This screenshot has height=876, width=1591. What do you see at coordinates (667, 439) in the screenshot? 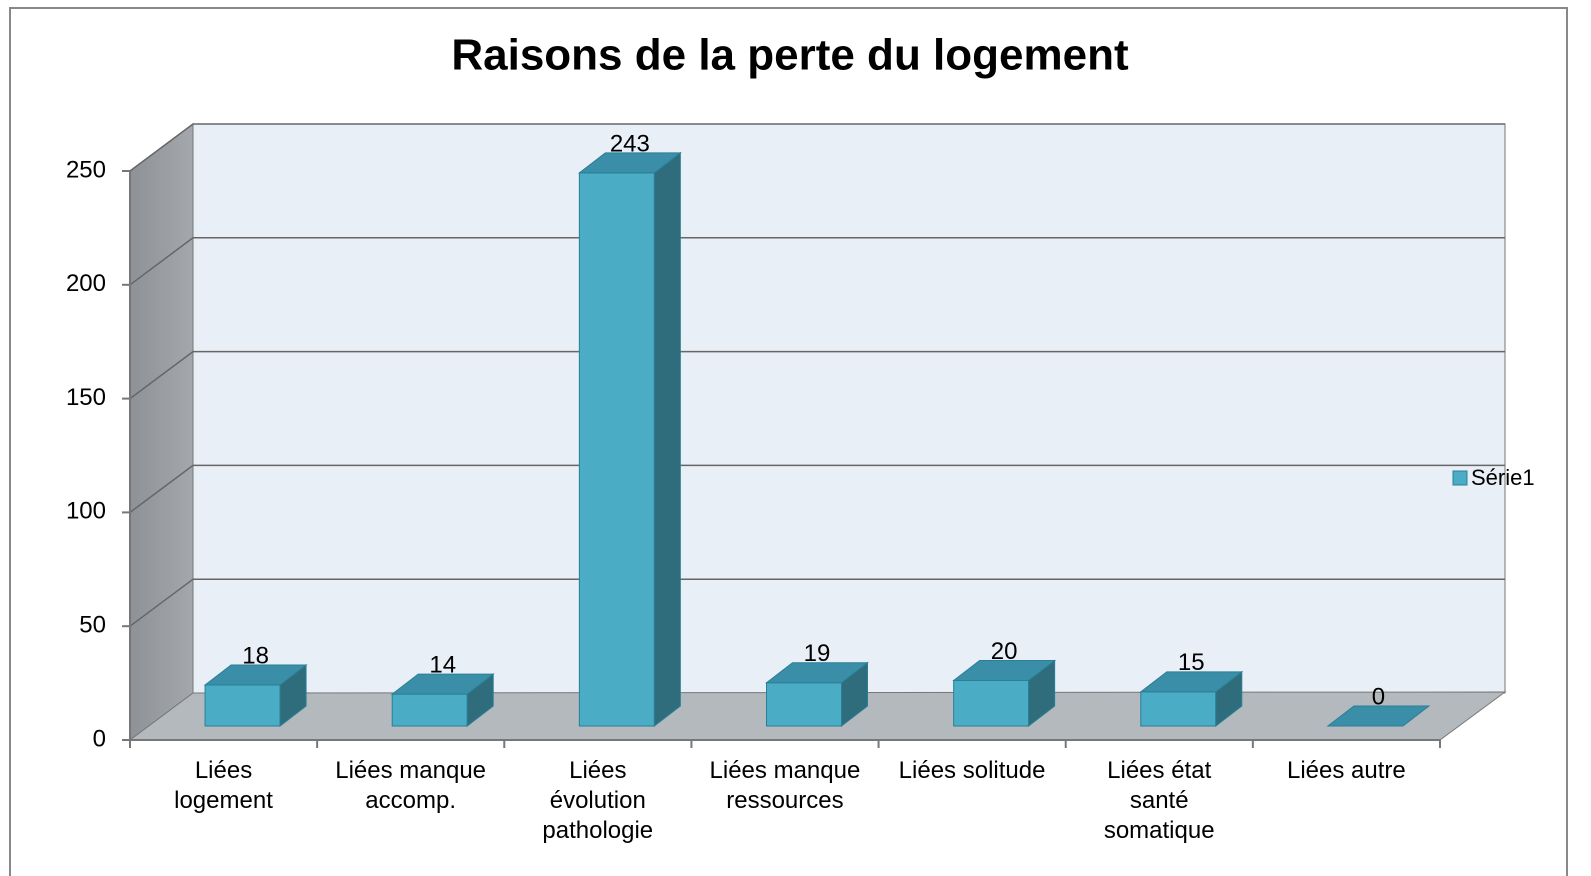
I see `bar-side` at bounding box center [667, 439].